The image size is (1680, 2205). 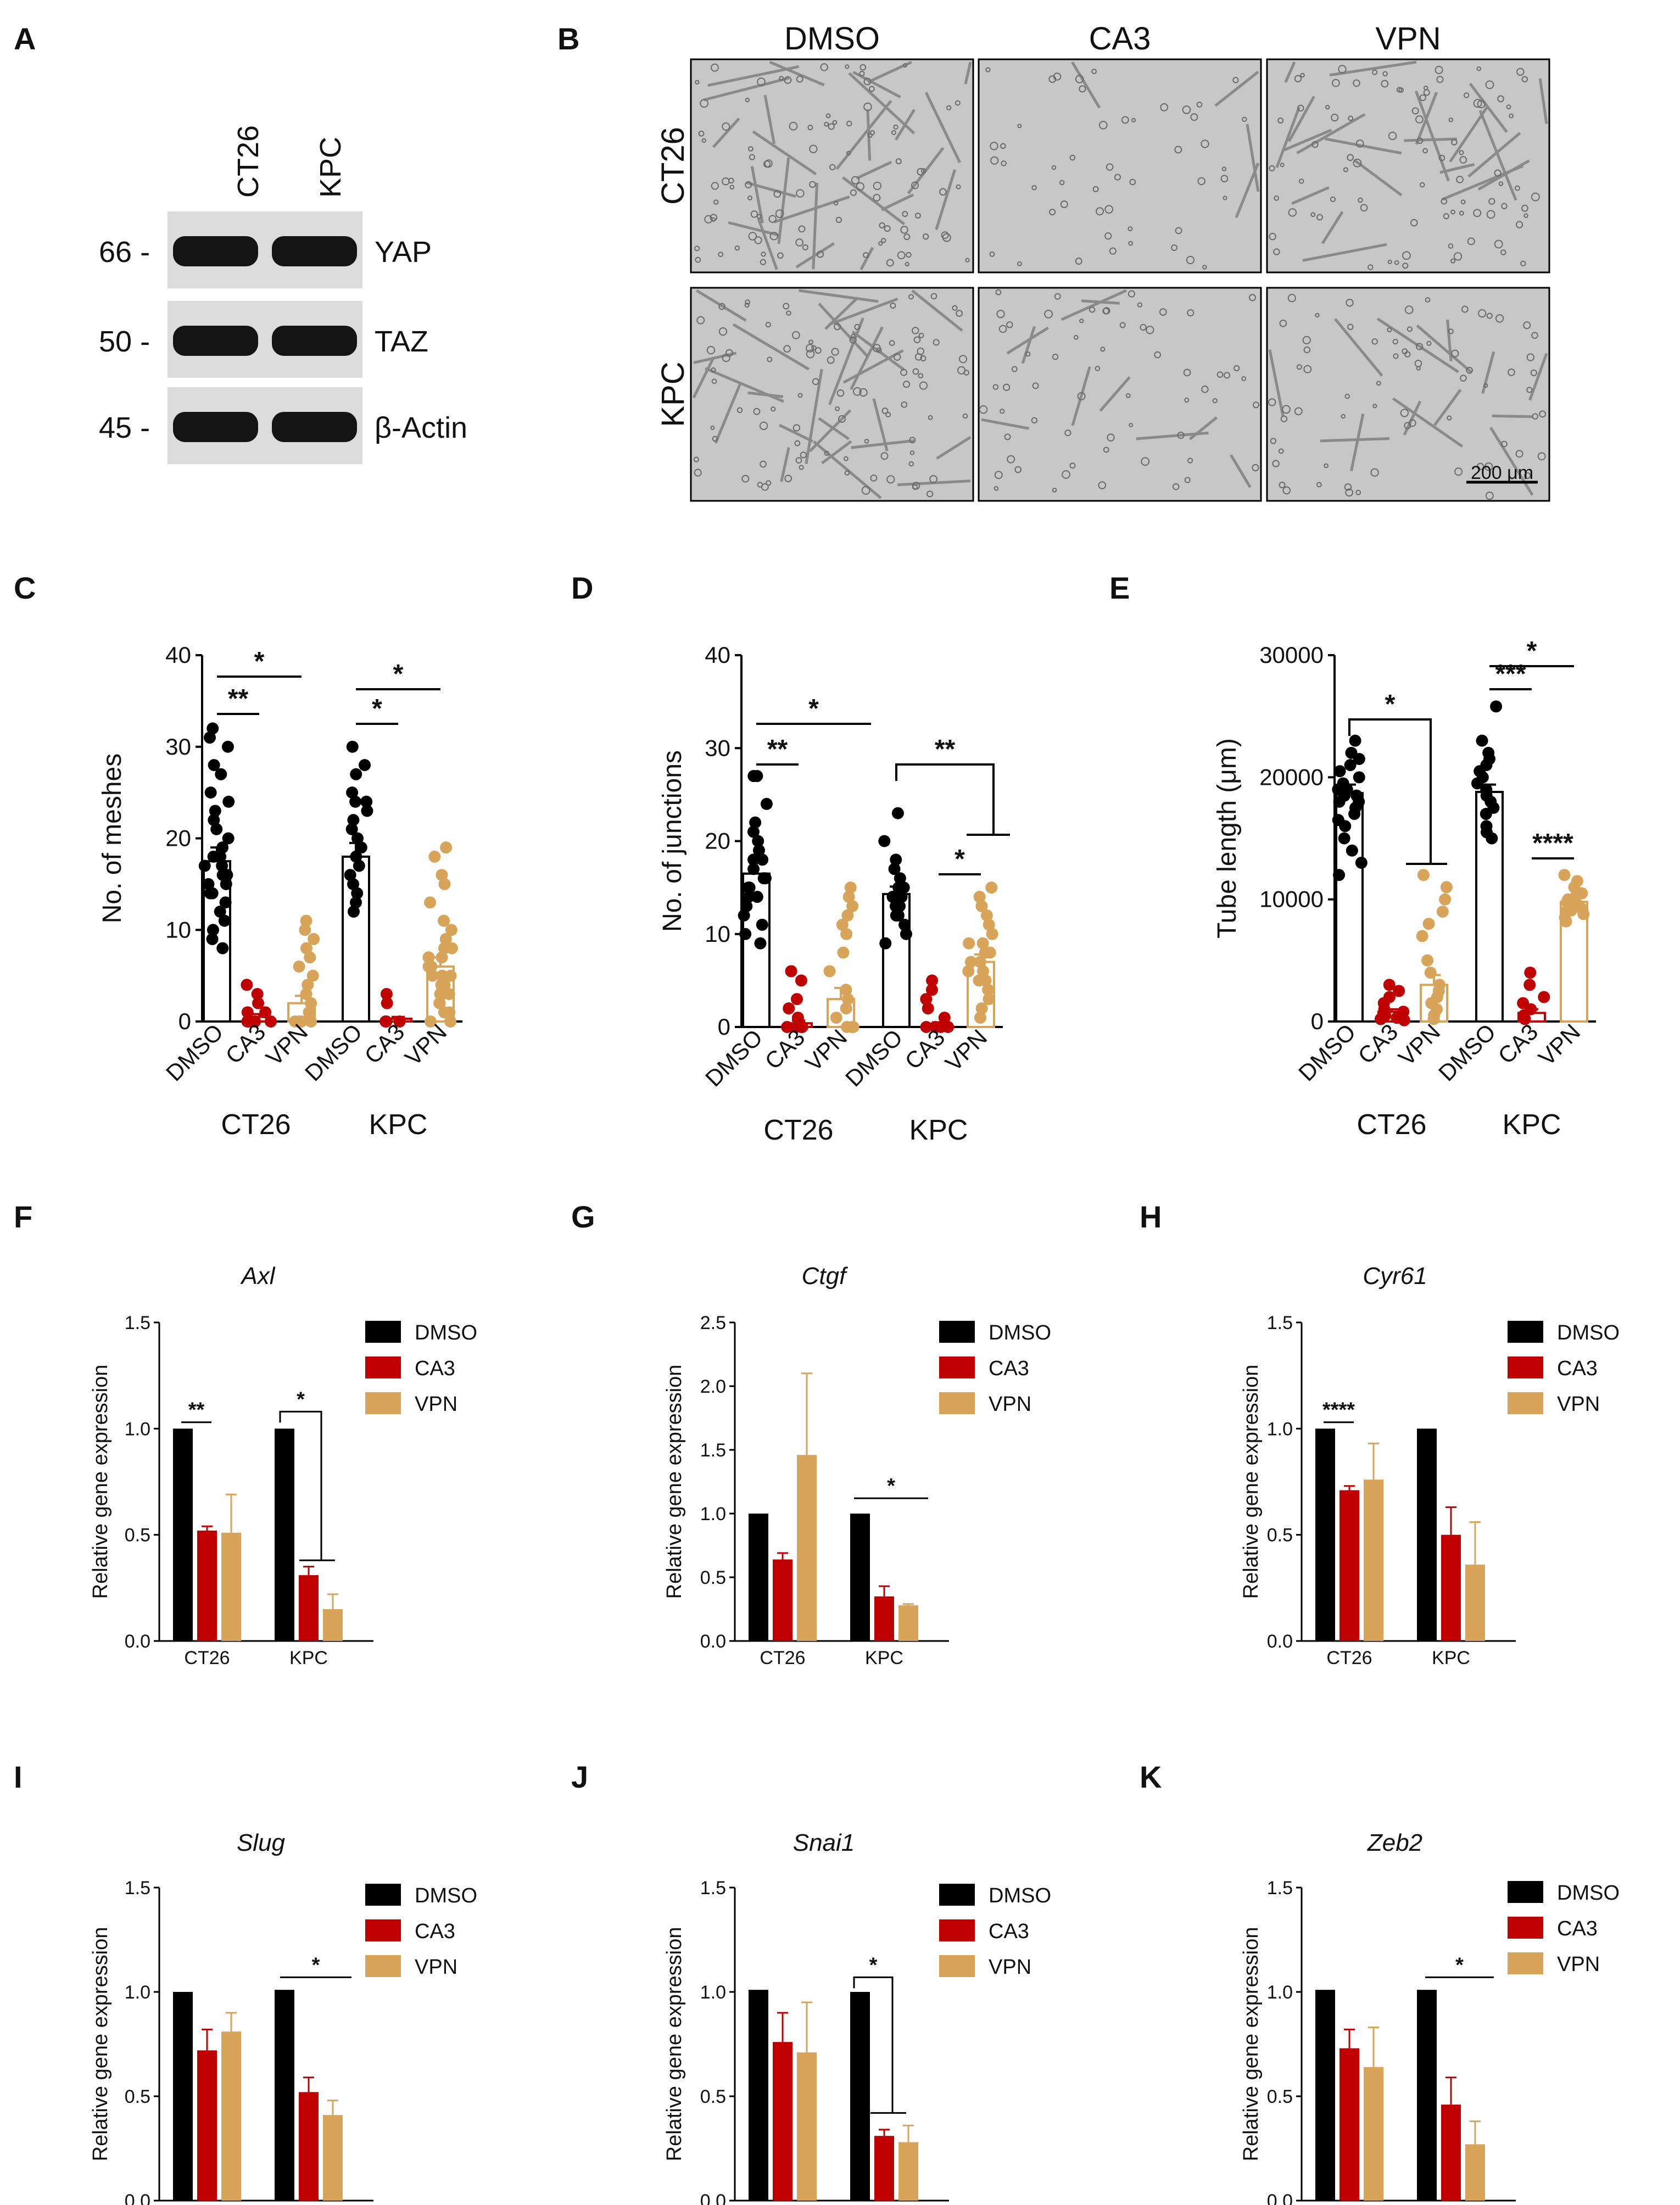 What do you see at coordinates (1578, 1964) in the screenshot?
I see `legend-label: VPN` at bounding box center [1578, 1964].